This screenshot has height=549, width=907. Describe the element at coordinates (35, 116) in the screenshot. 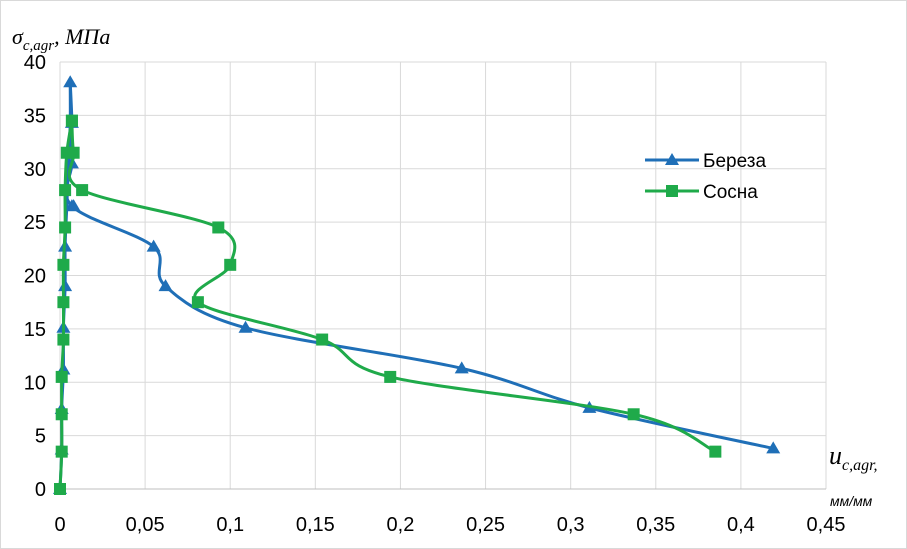

I see `y-tick-label: 35` at that location.